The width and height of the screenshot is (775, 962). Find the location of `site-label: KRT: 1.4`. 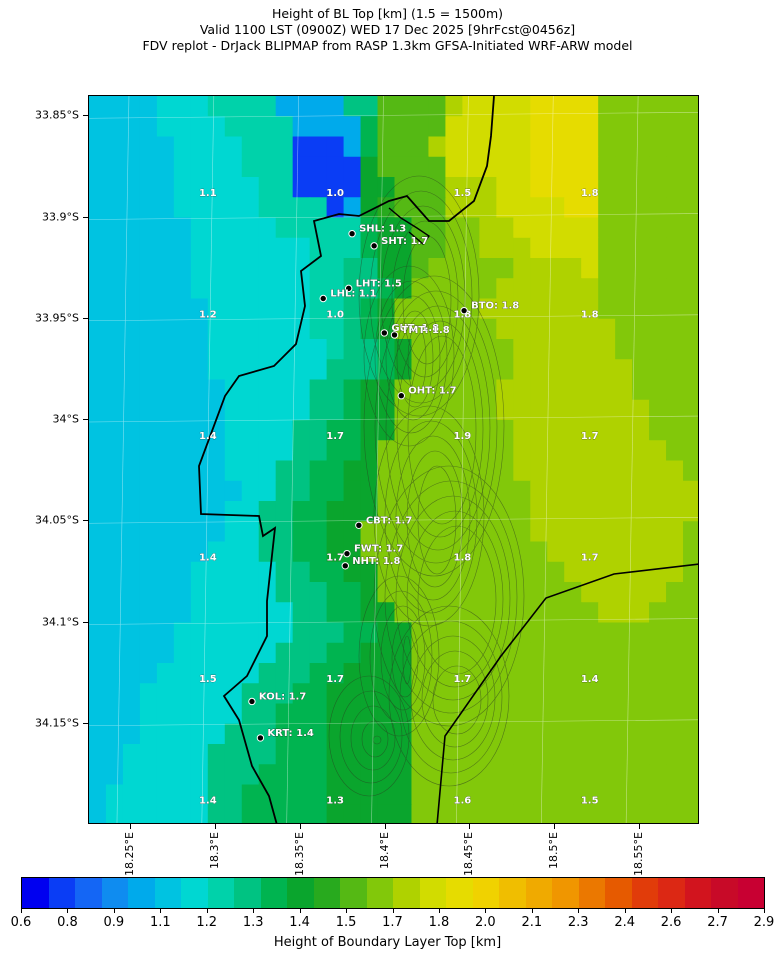

site-label: KRT: 1.4 is located at coordinates (290, 733).